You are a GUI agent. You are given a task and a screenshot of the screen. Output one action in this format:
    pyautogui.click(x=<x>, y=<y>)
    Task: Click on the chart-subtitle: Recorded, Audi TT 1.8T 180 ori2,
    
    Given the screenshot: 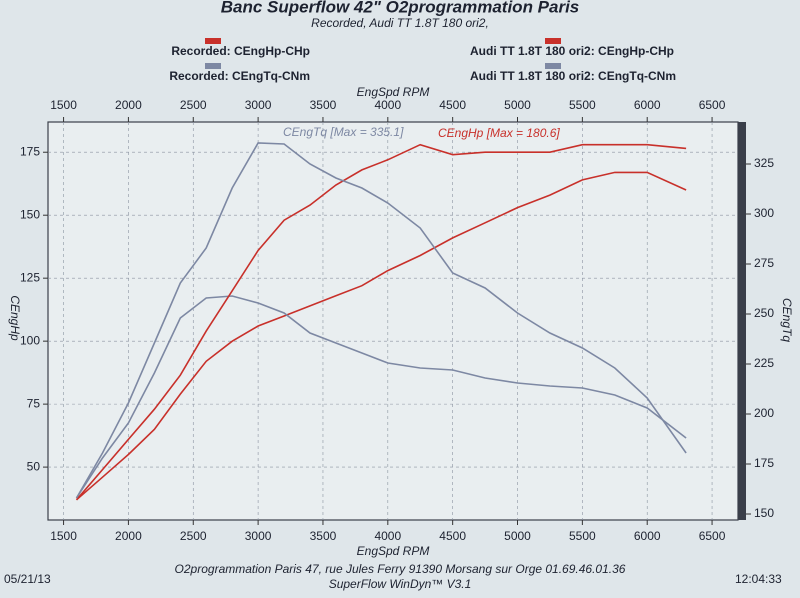 What is the action you would take?
    pyautogui.click(x=400, y=23)
    